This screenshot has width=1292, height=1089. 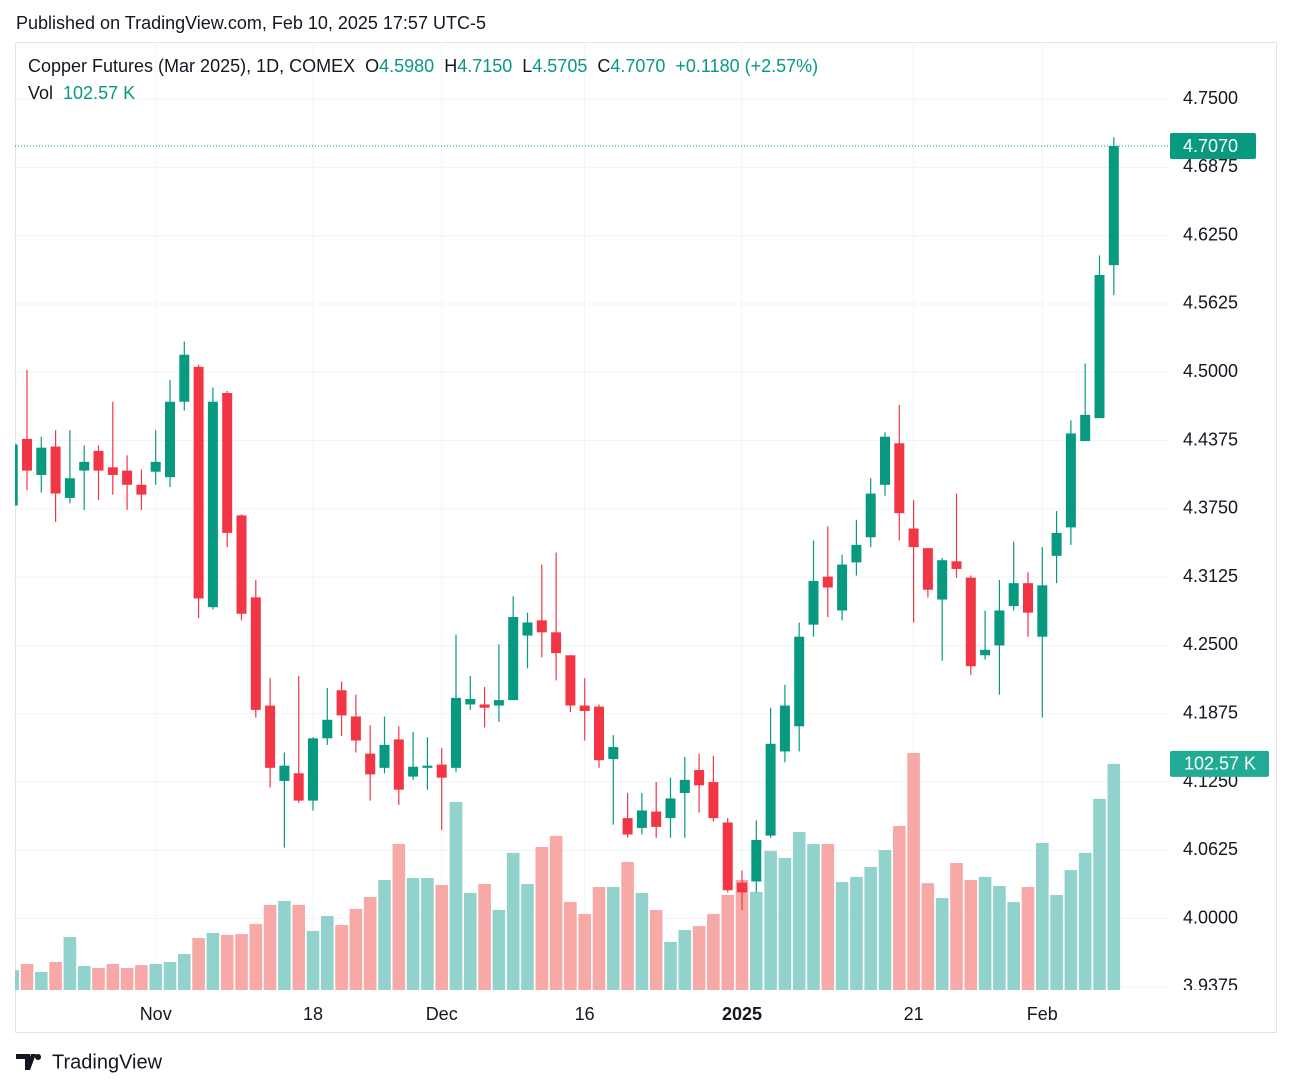 I want to click on last-price-label: 4.7070, so click(x=1210, y=146).